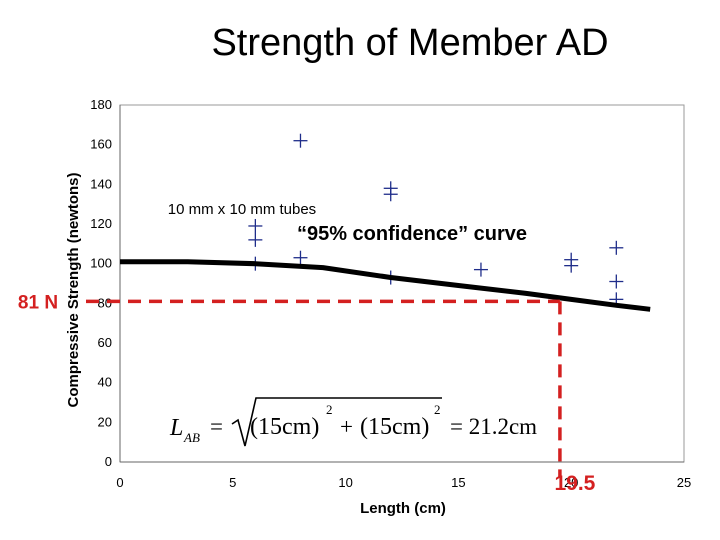 The height and width of the screenshot is (540, 720). I want to click on formula-term2: (15cm), so click(394, 427).